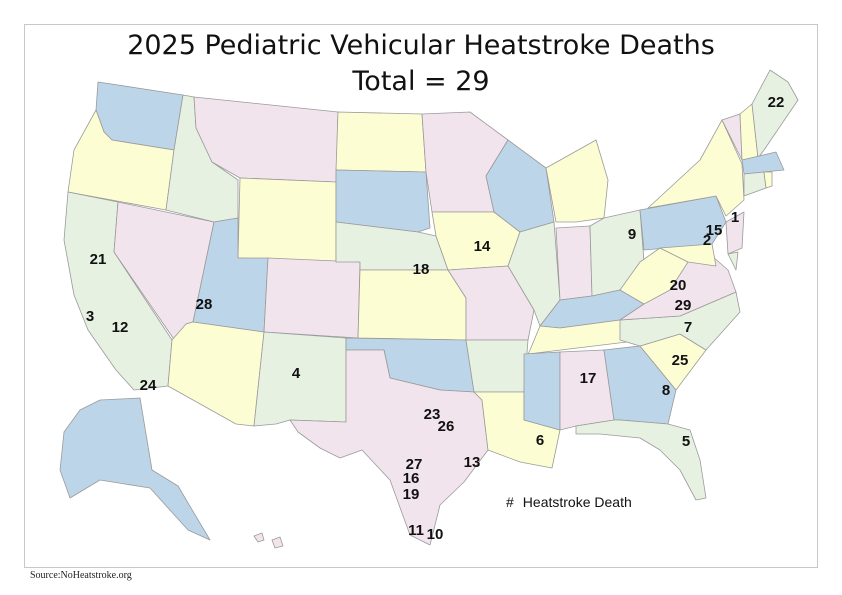  Describe the element at coordinates (414, 464) in the screenshot. I see `death-label-27: 27` at that location.